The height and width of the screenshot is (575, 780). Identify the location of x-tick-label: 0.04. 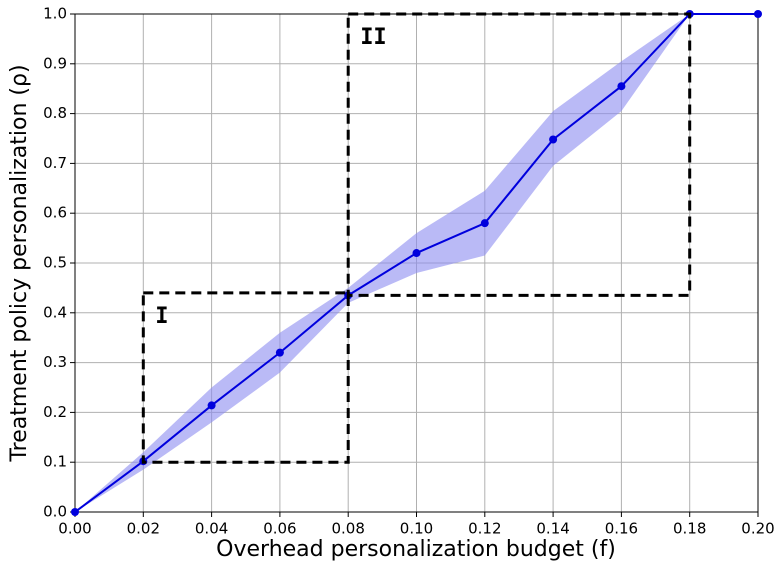
(211, 529).